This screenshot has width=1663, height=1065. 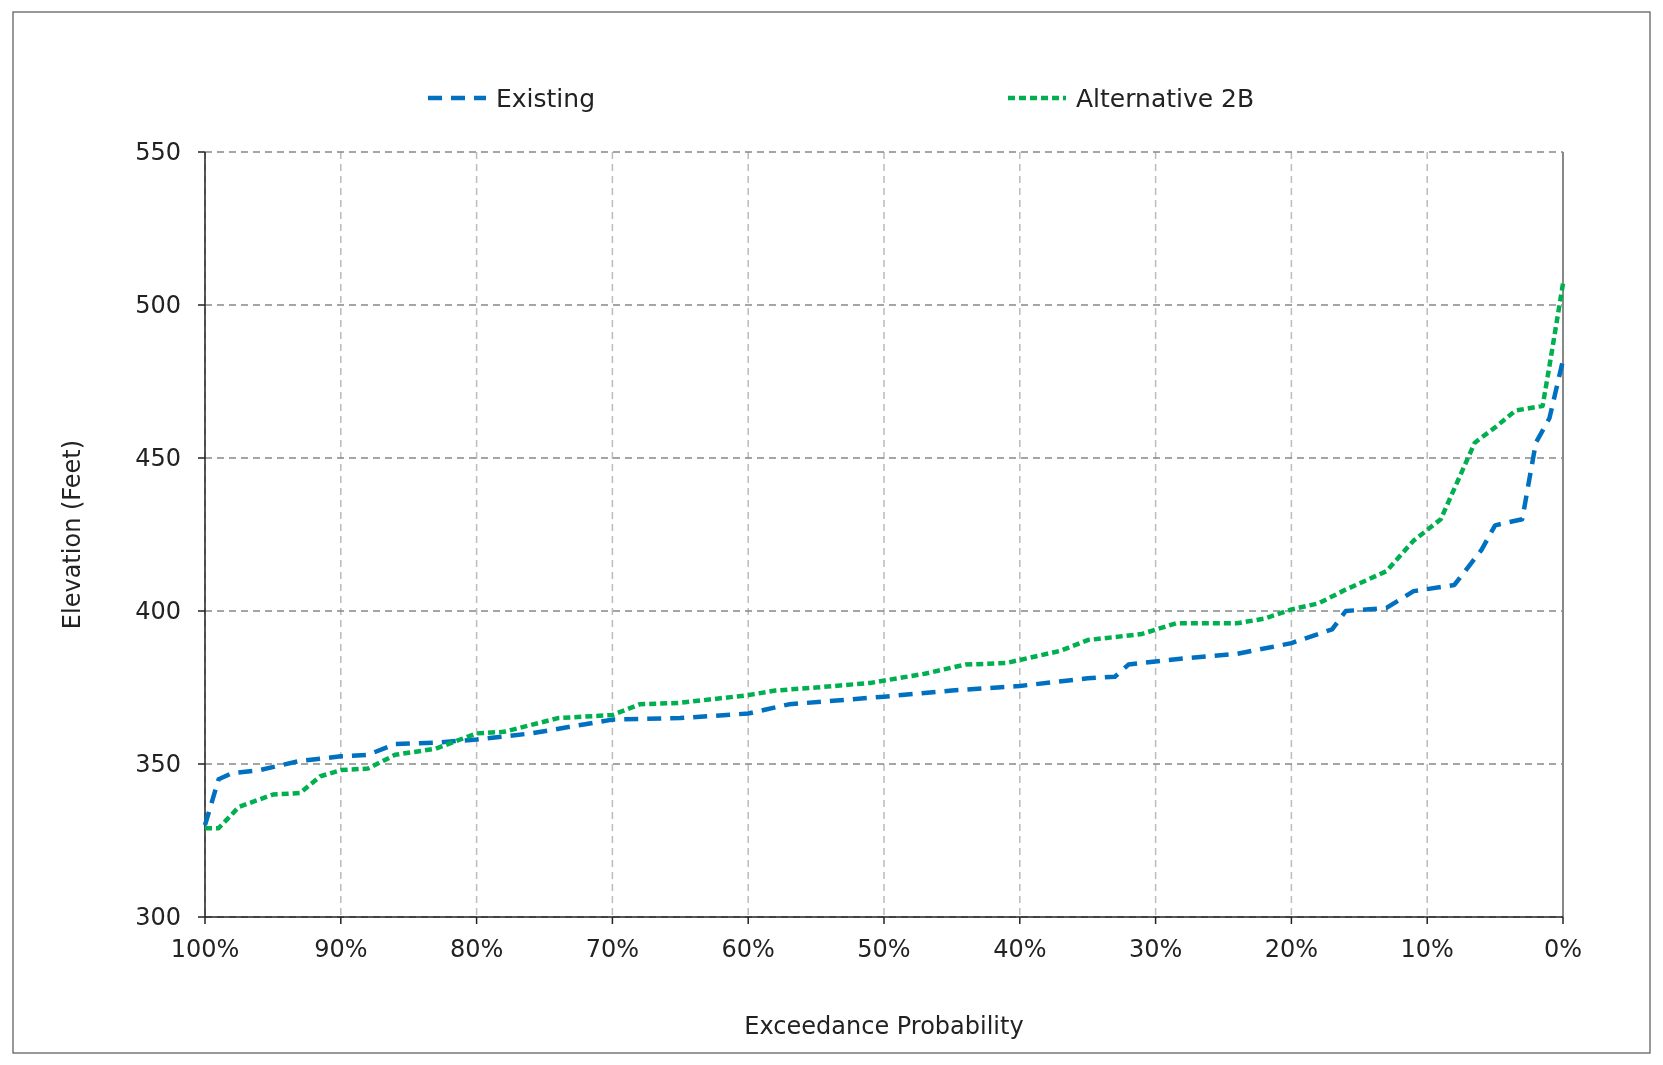 I want to click on legend-label: Alternative 2B, so click(x=1165, y=98).